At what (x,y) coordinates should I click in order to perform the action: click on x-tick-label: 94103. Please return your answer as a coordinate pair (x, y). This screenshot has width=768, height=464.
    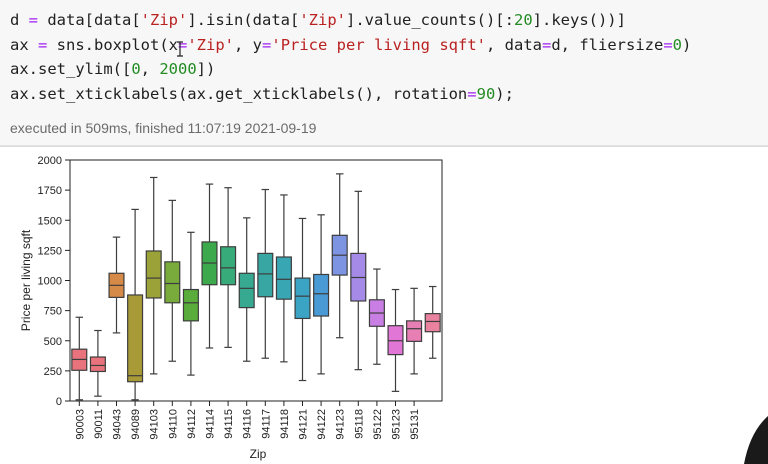
    Looking at the image, I should click on (155, 424).